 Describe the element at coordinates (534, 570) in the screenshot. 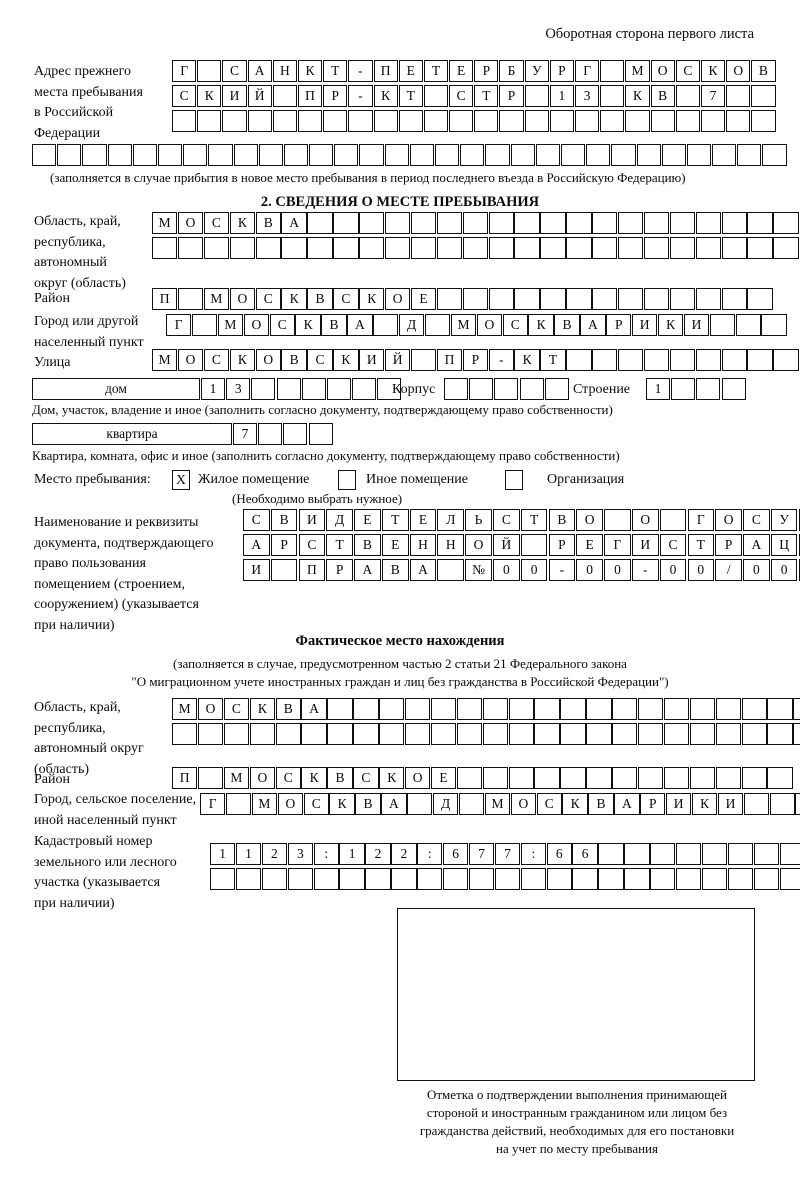

I see `document-r3-cell-11: 0` at that location.